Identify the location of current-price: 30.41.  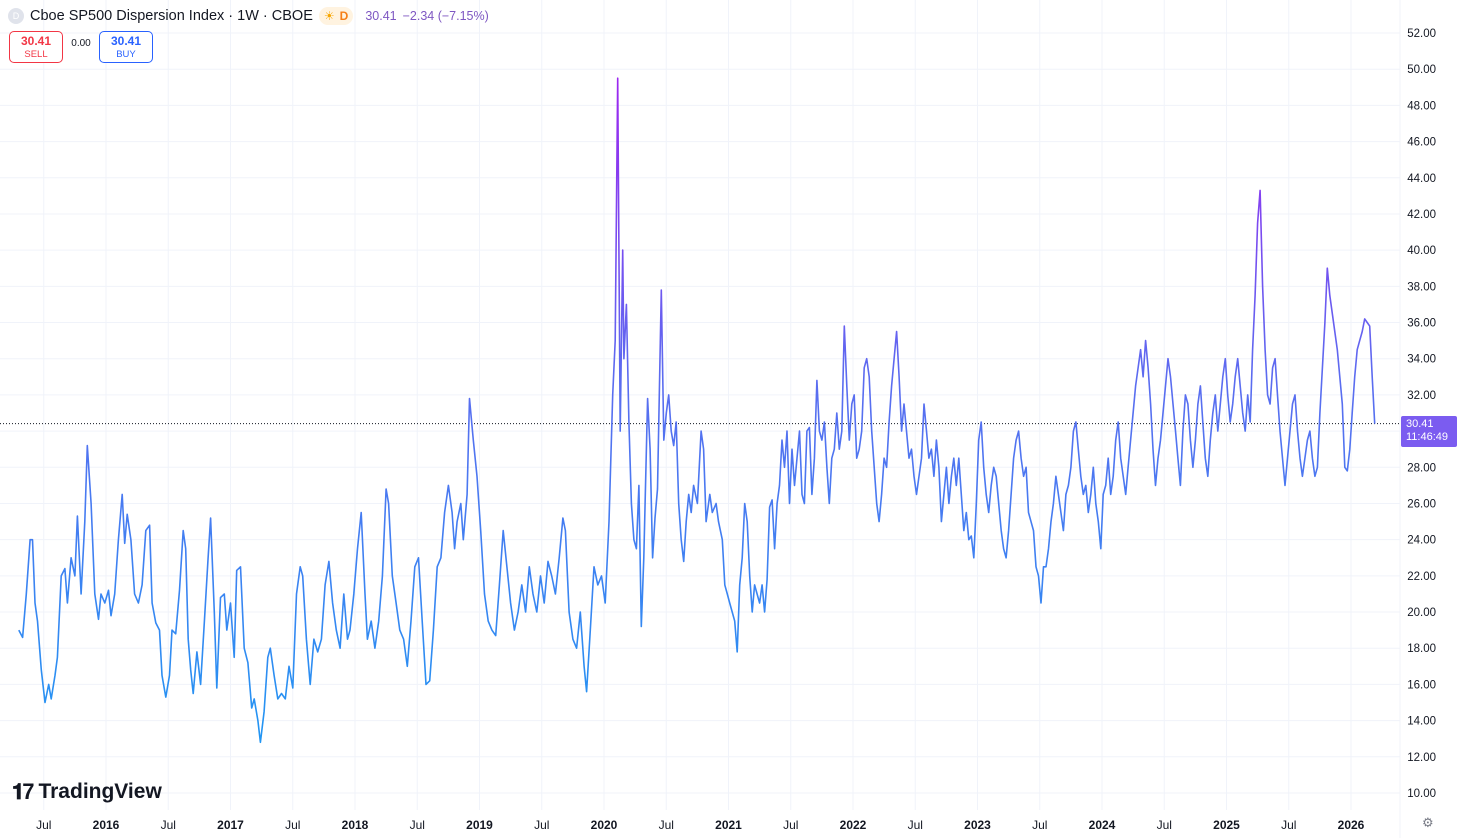
(1420, 424).